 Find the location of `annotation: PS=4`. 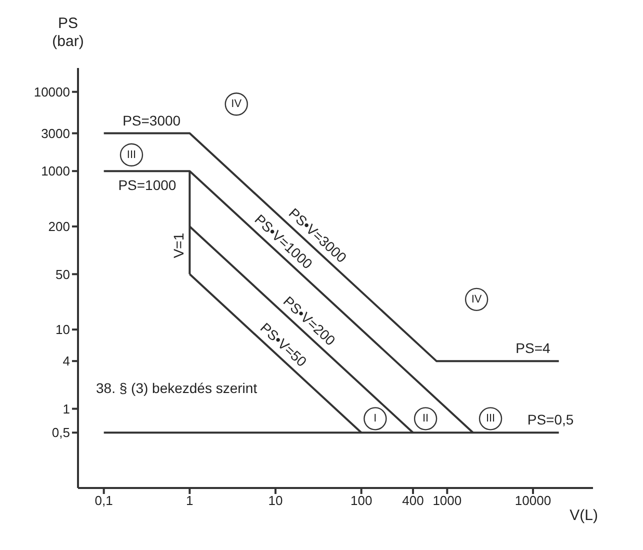

annotation: PS=4 is located at coordinates (533, 348).